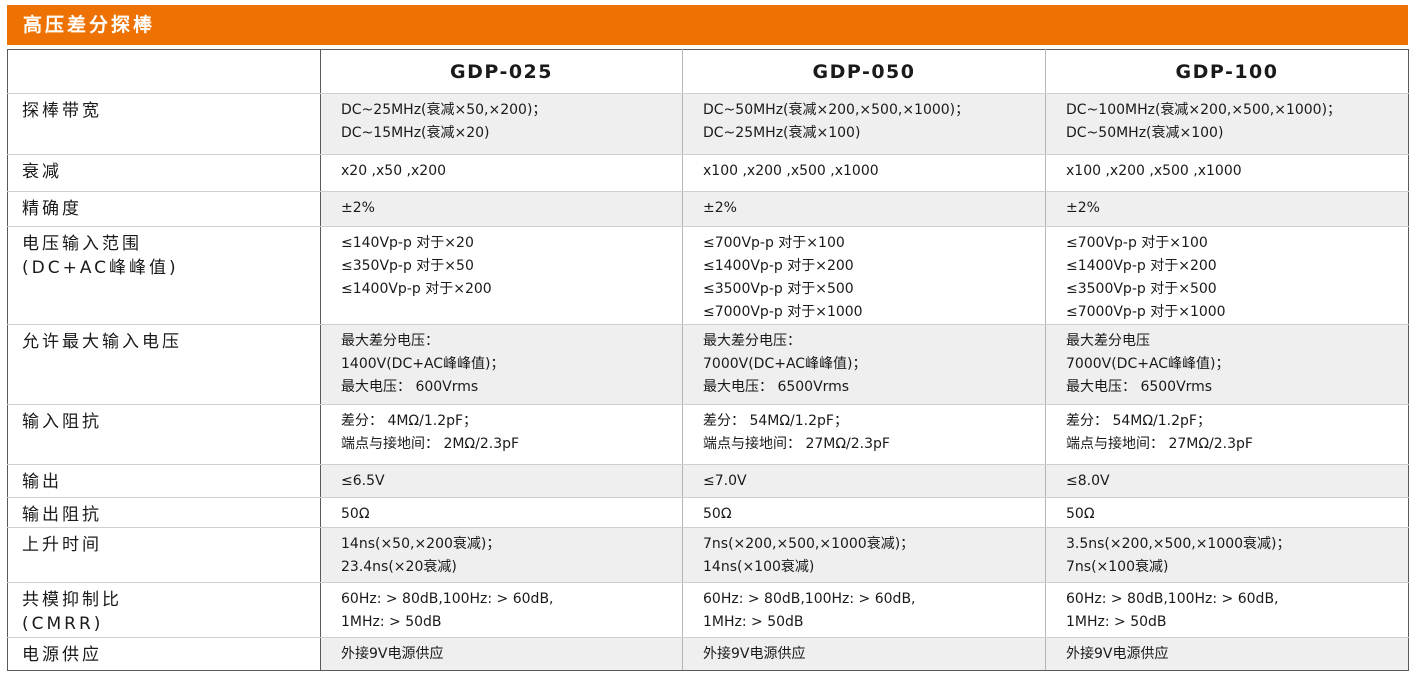 The height and width of the screenshot is (675, 1413). I want to click on spec-label-cell: 电压输入范围 (DC+AC峰峰值), so click(164, 275).